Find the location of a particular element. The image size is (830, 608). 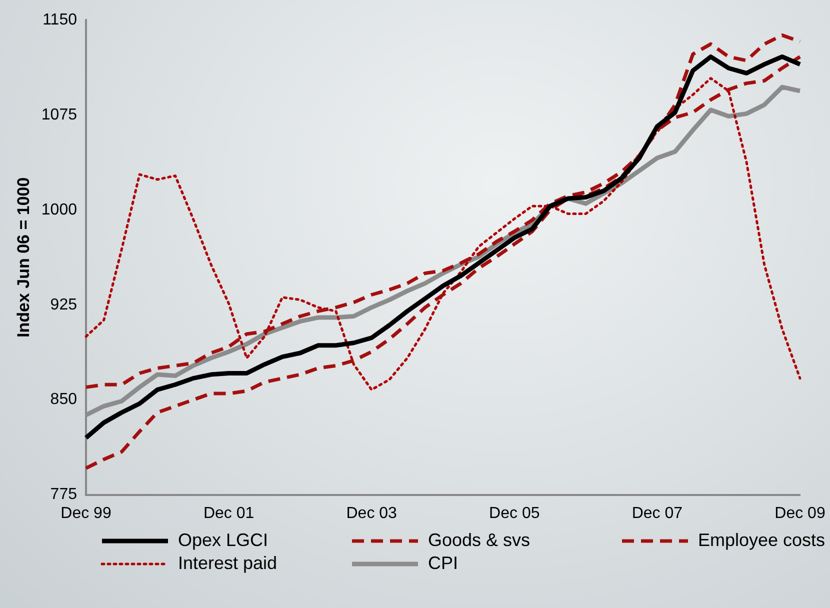

legend-label: CPI is located at coordinates (443, 563).